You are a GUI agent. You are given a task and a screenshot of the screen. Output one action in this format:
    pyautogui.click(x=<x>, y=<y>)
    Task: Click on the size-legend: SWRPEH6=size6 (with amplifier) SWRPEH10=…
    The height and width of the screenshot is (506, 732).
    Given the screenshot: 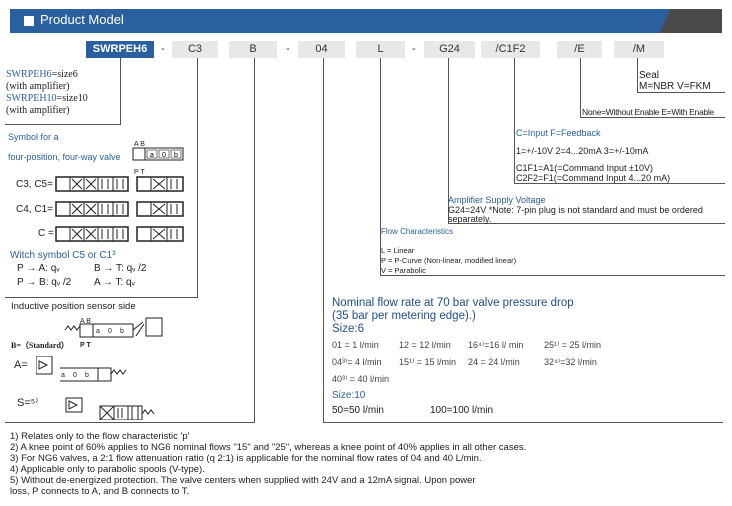 What is the action you would take?
    pyautogui.click(x=47, y=93)
    